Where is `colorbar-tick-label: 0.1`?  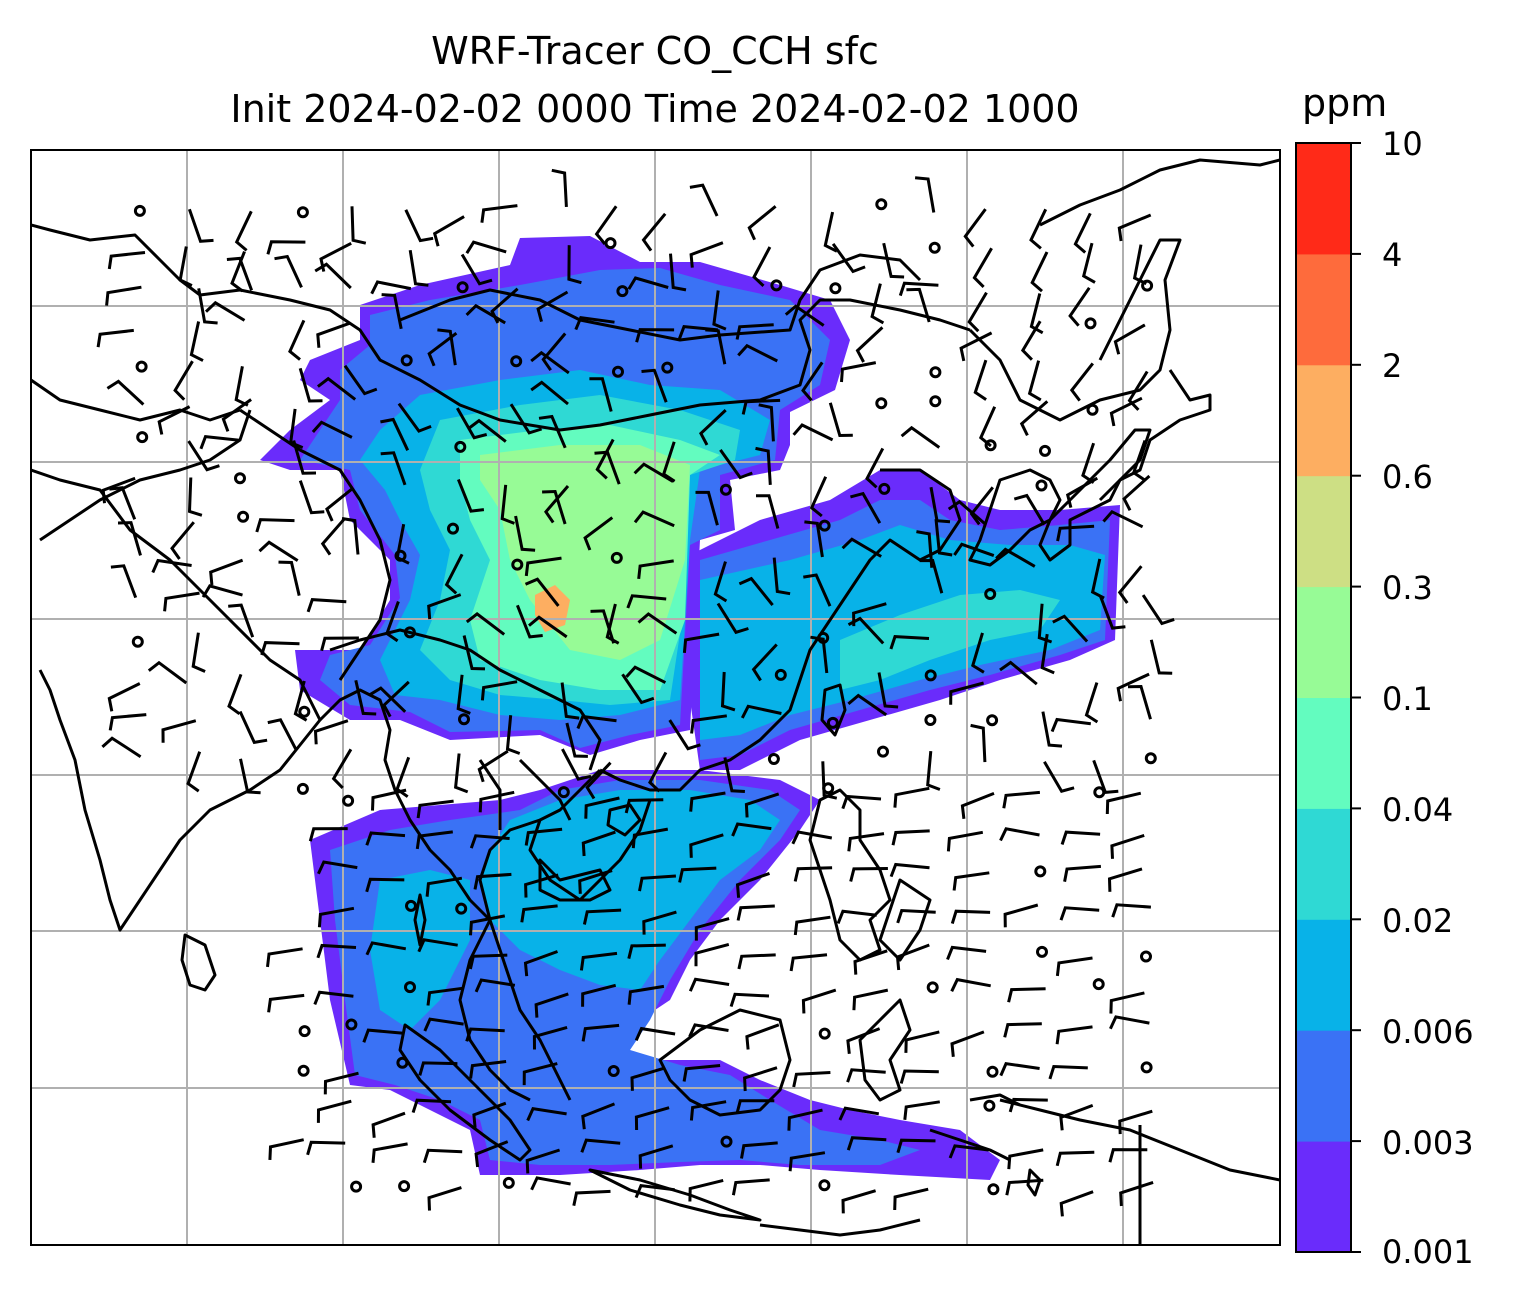 colorbar-tick-label: 0.1 is located at coordinates (1407, 699).